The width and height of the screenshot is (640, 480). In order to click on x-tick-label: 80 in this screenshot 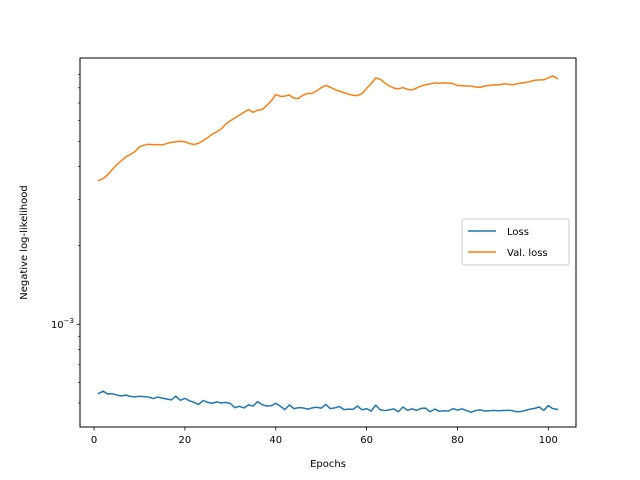, I will do `click(457, 440)`.